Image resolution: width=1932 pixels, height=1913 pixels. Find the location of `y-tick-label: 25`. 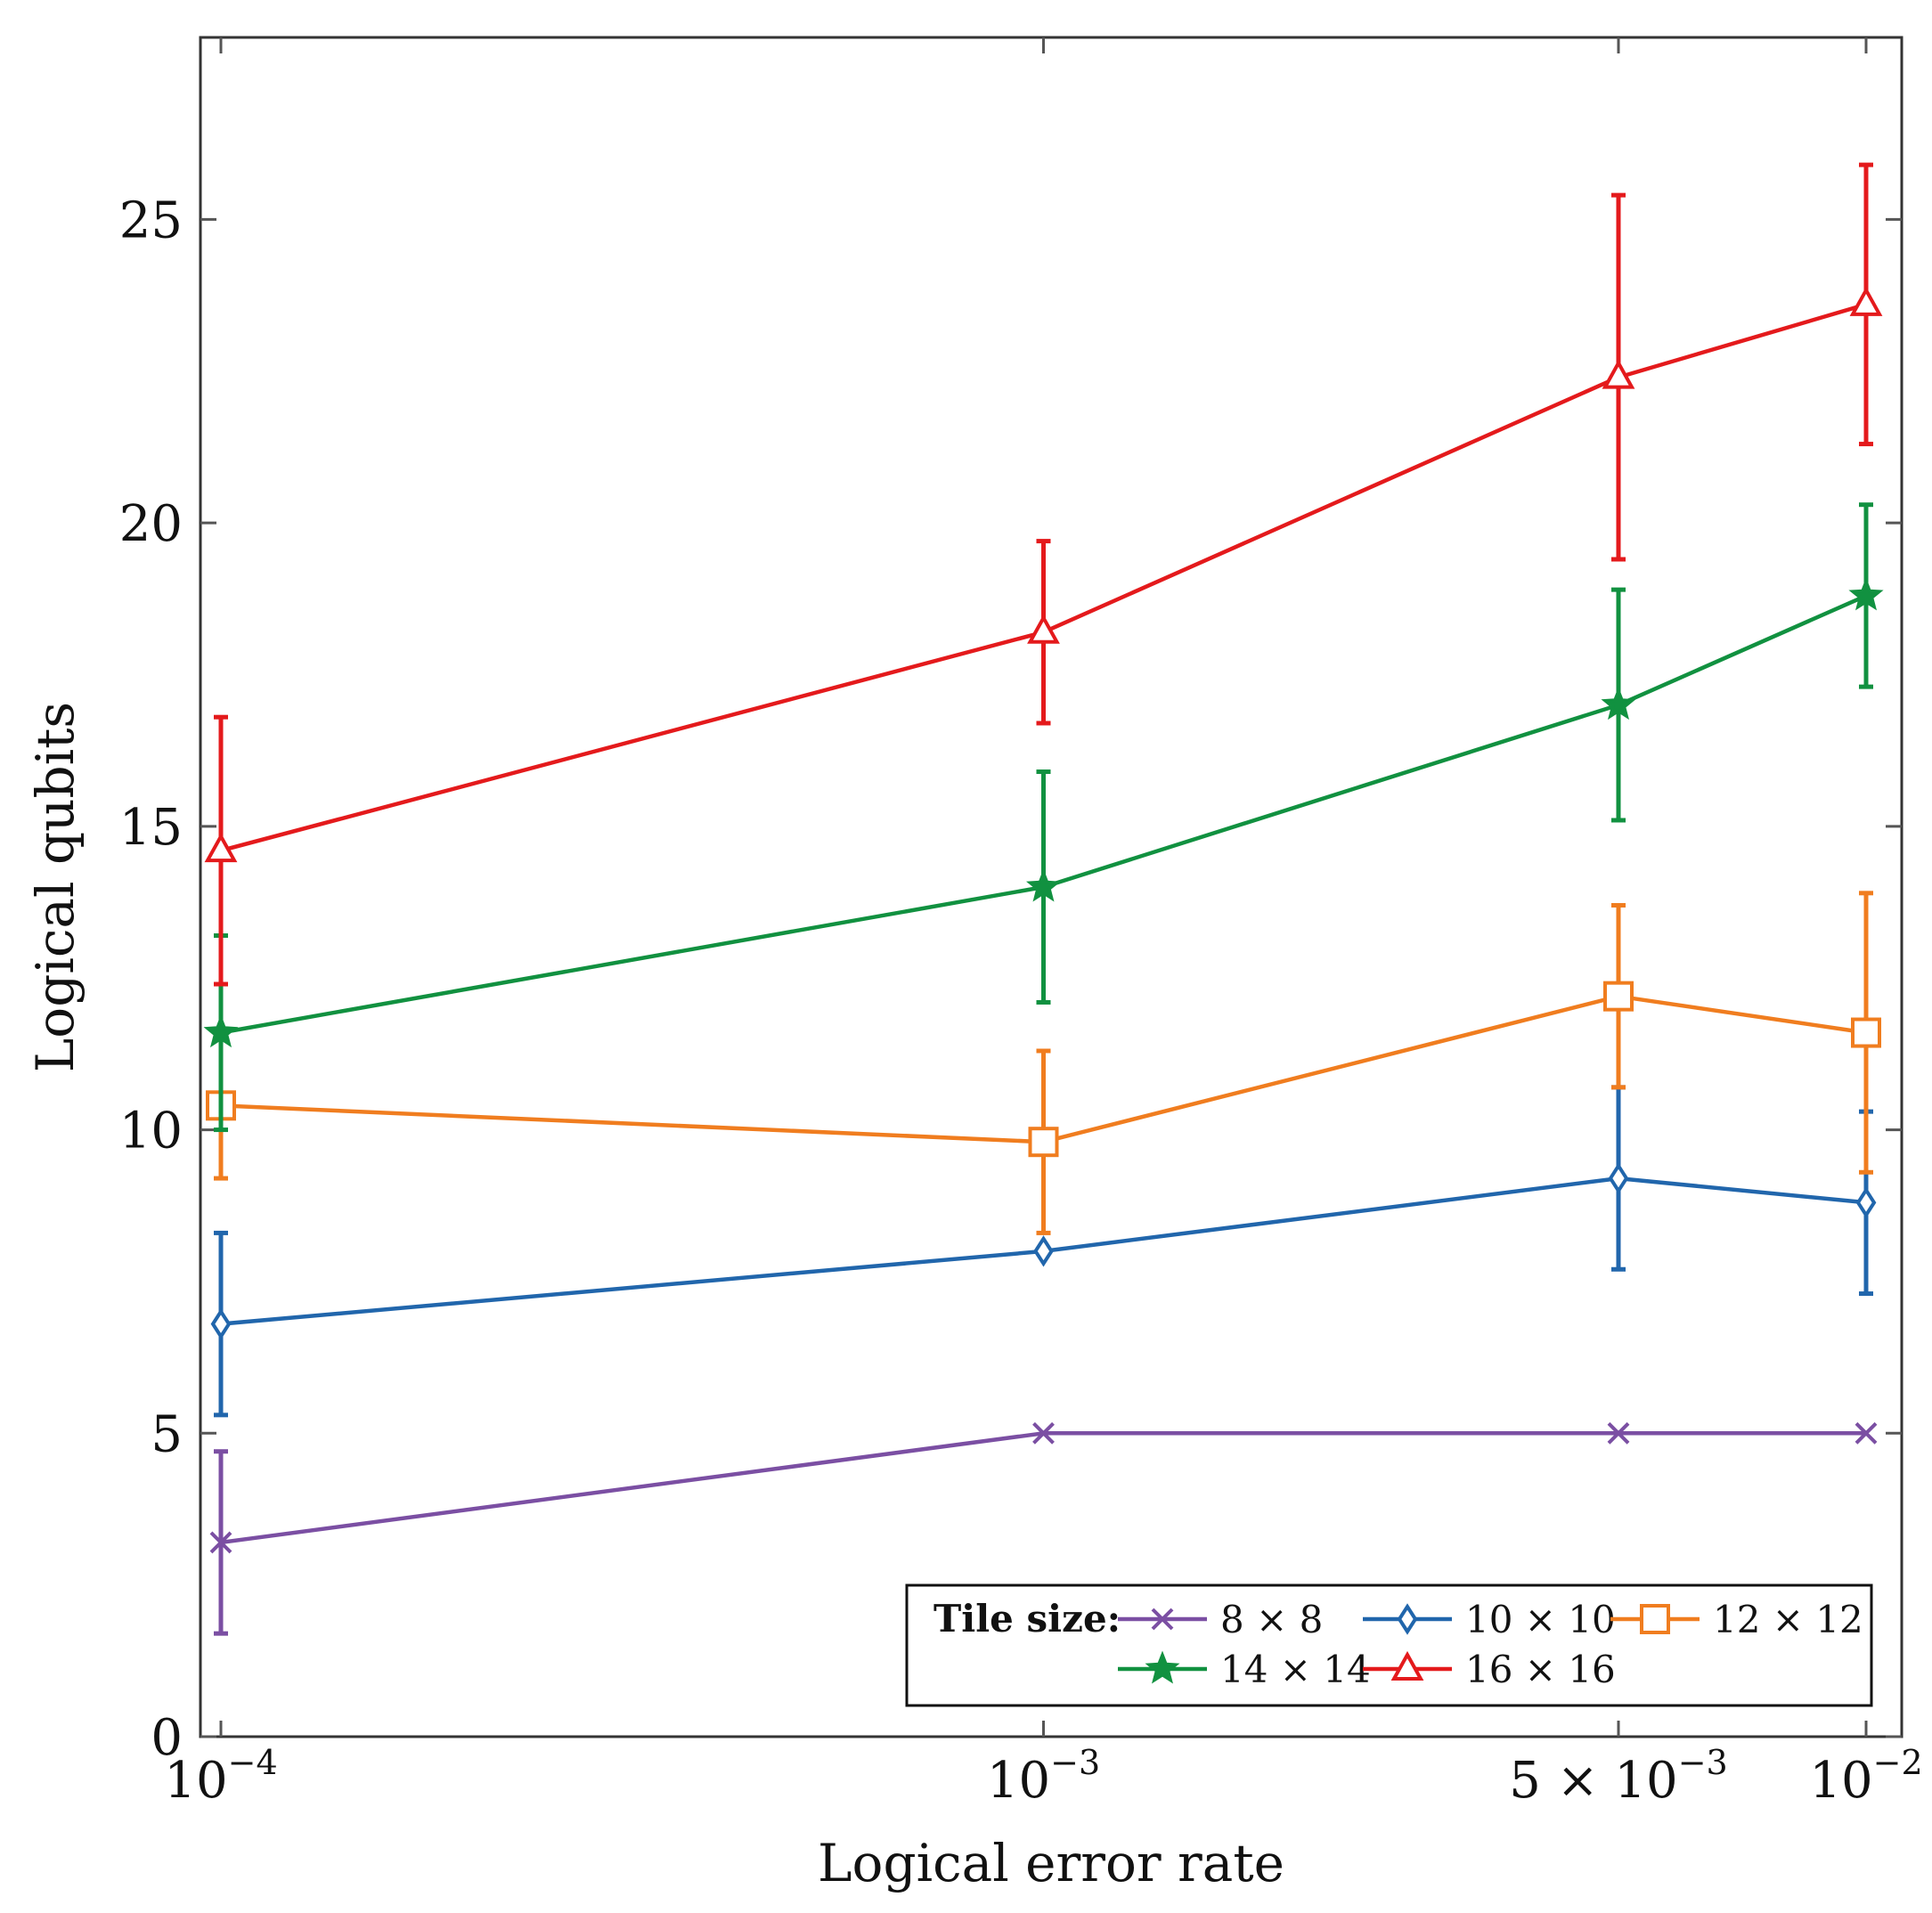

y-tick-label: 25 is located at coordinates (151, 220).